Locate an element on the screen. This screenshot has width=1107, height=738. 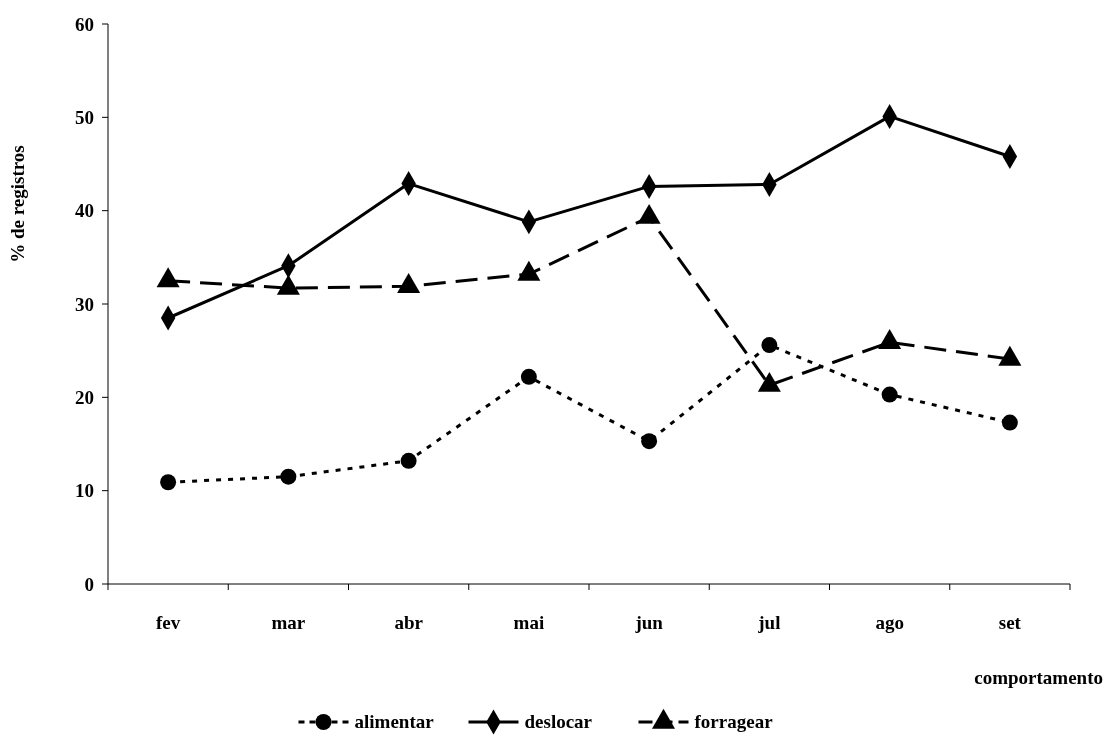
x-tick-label: abr is located at coordinates (409, 622).